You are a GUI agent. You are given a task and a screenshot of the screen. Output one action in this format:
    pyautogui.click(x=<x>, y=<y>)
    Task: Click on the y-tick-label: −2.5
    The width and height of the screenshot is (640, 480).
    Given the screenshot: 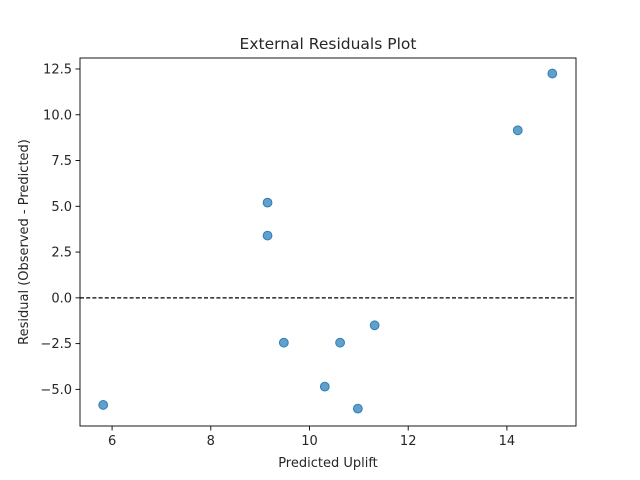 What is the action you would take?
    pyautogui.click(x=56, y=344)
    